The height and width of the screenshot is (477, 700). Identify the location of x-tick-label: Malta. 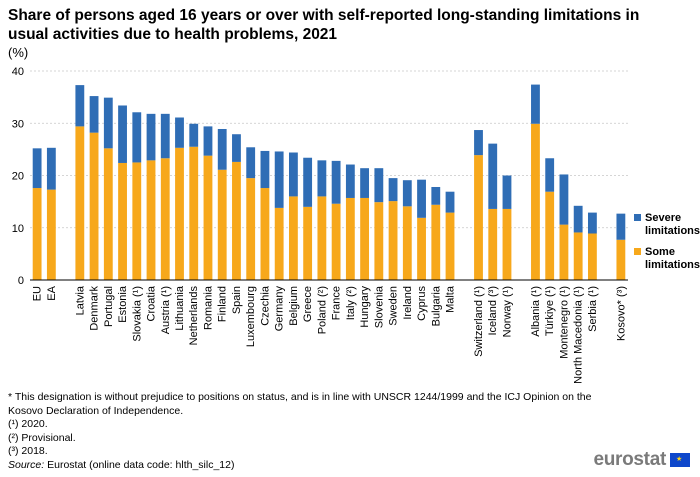
(451, 299).